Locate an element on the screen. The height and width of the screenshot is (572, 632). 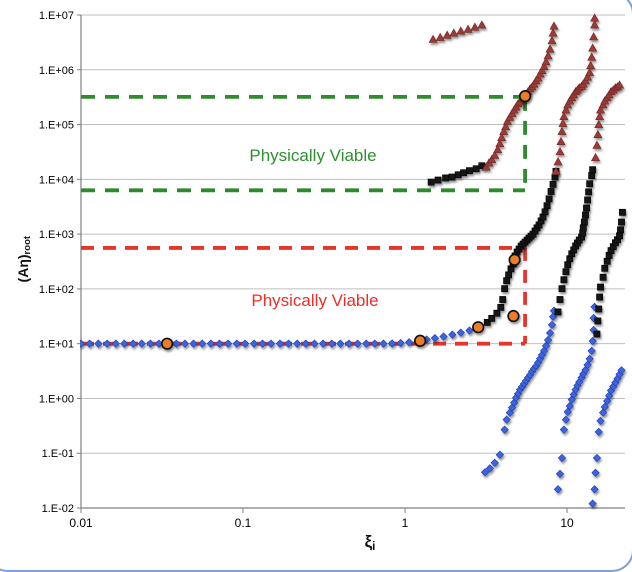
y-axis-title: (Aη)root is located at coordinates (24, 259).